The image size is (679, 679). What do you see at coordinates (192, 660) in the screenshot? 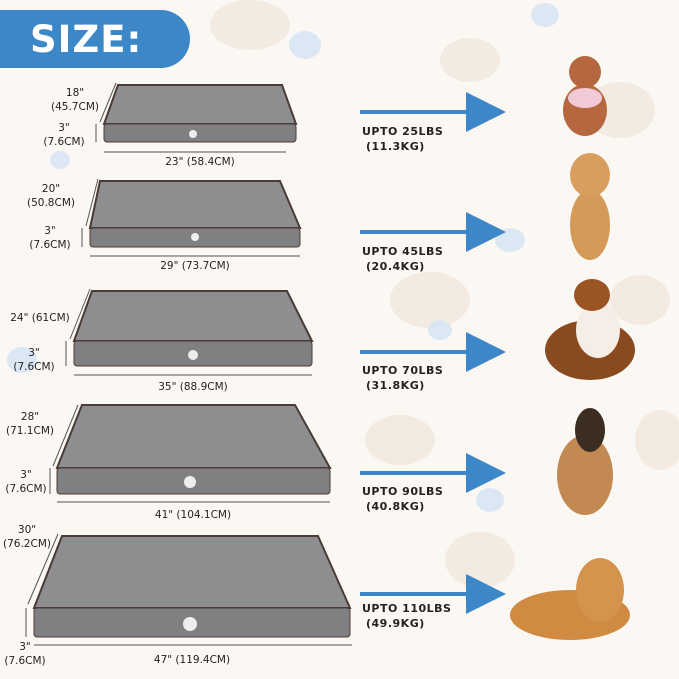
I see `width-label: 47" (119.4CM)` at bounding box center [192, 660].